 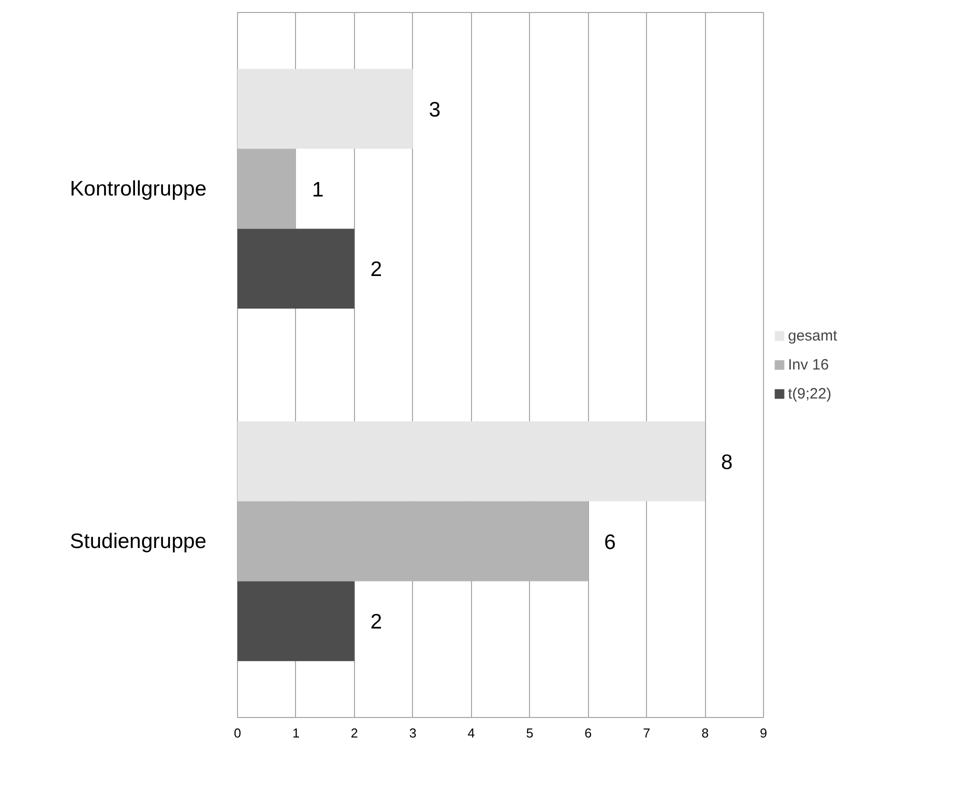 What do you see at coordinates (412, 733) in the screenshot?
I see `x-tick-label: 3` at bounding box center [412, 733].